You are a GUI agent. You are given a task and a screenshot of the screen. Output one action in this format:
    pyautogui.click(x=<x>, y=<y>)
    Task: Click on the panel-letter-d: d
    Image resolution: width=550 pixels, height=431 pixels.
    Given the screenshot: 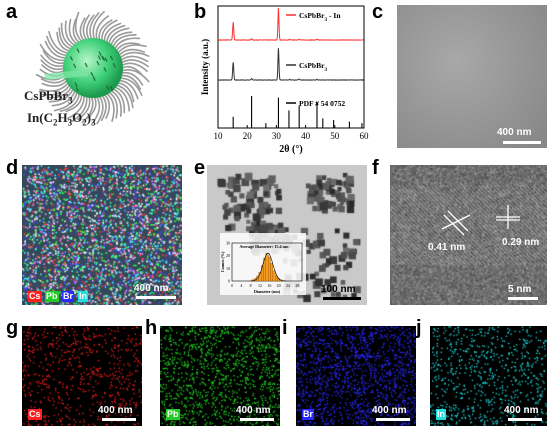 What is the action you would take?
    pyautogui.click(x=12, y=168)
    